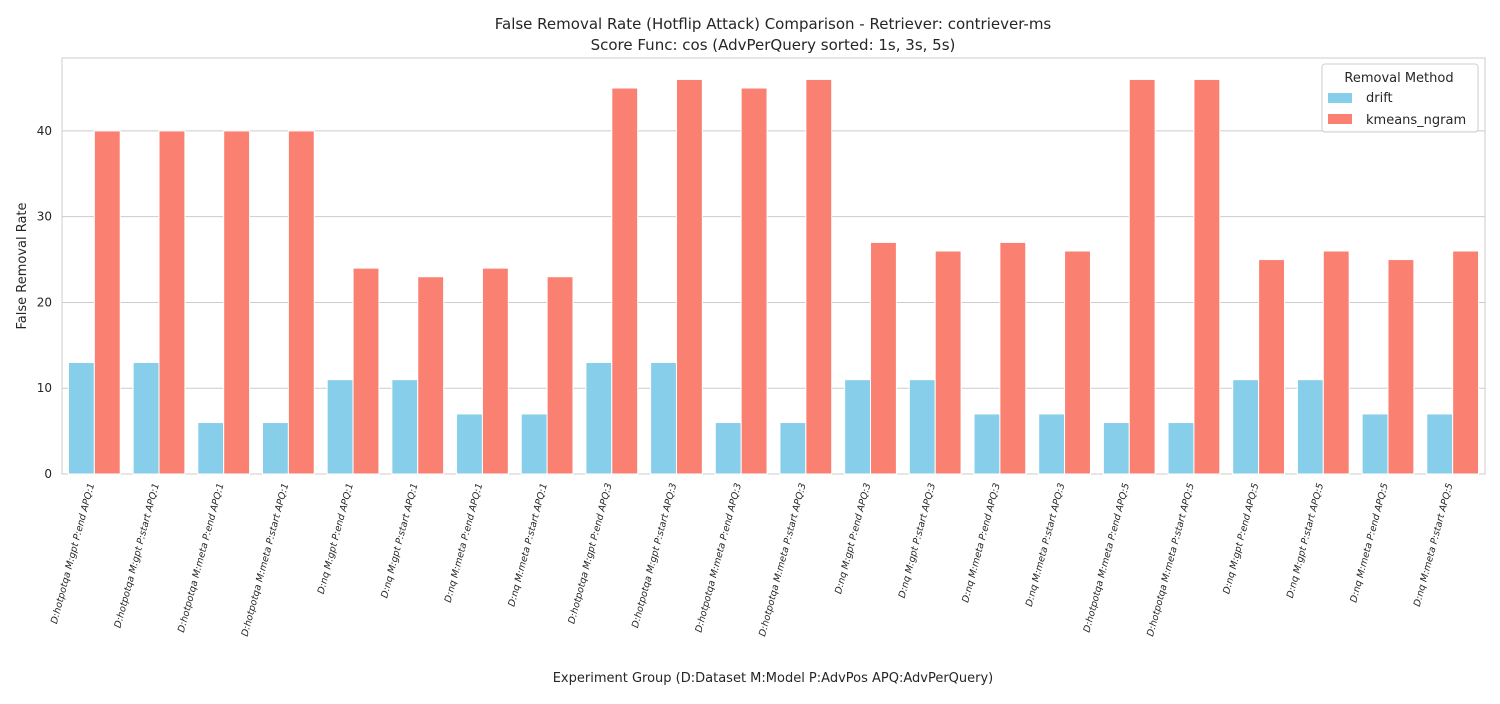  What do you see at coordinates (1171, 560) in the screenshot?
I see `x-tick-label: D:hotpotqa M:meta P:start APQ:5` at bounding box center [1171, 560].